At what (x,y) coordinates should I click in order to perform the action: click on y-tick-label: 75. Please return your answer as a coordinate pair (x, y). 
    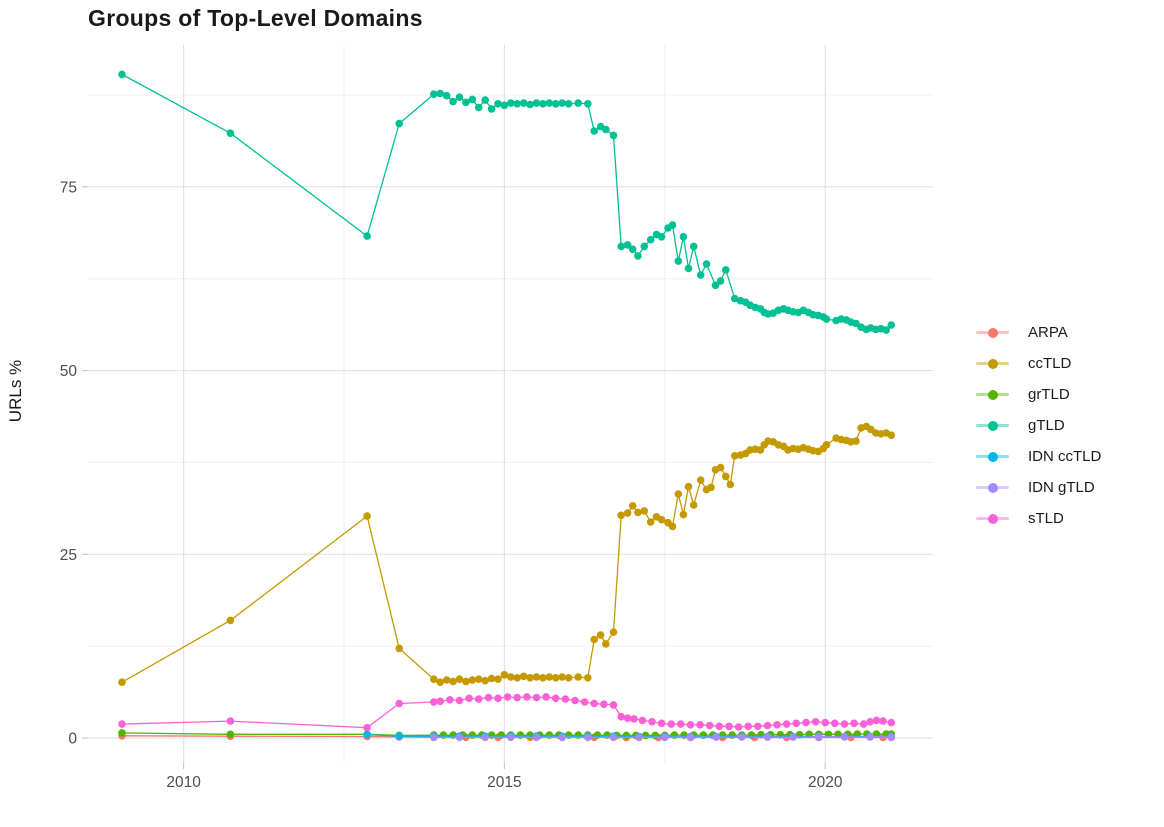
    Looking at the image, I should click on (68, 187).